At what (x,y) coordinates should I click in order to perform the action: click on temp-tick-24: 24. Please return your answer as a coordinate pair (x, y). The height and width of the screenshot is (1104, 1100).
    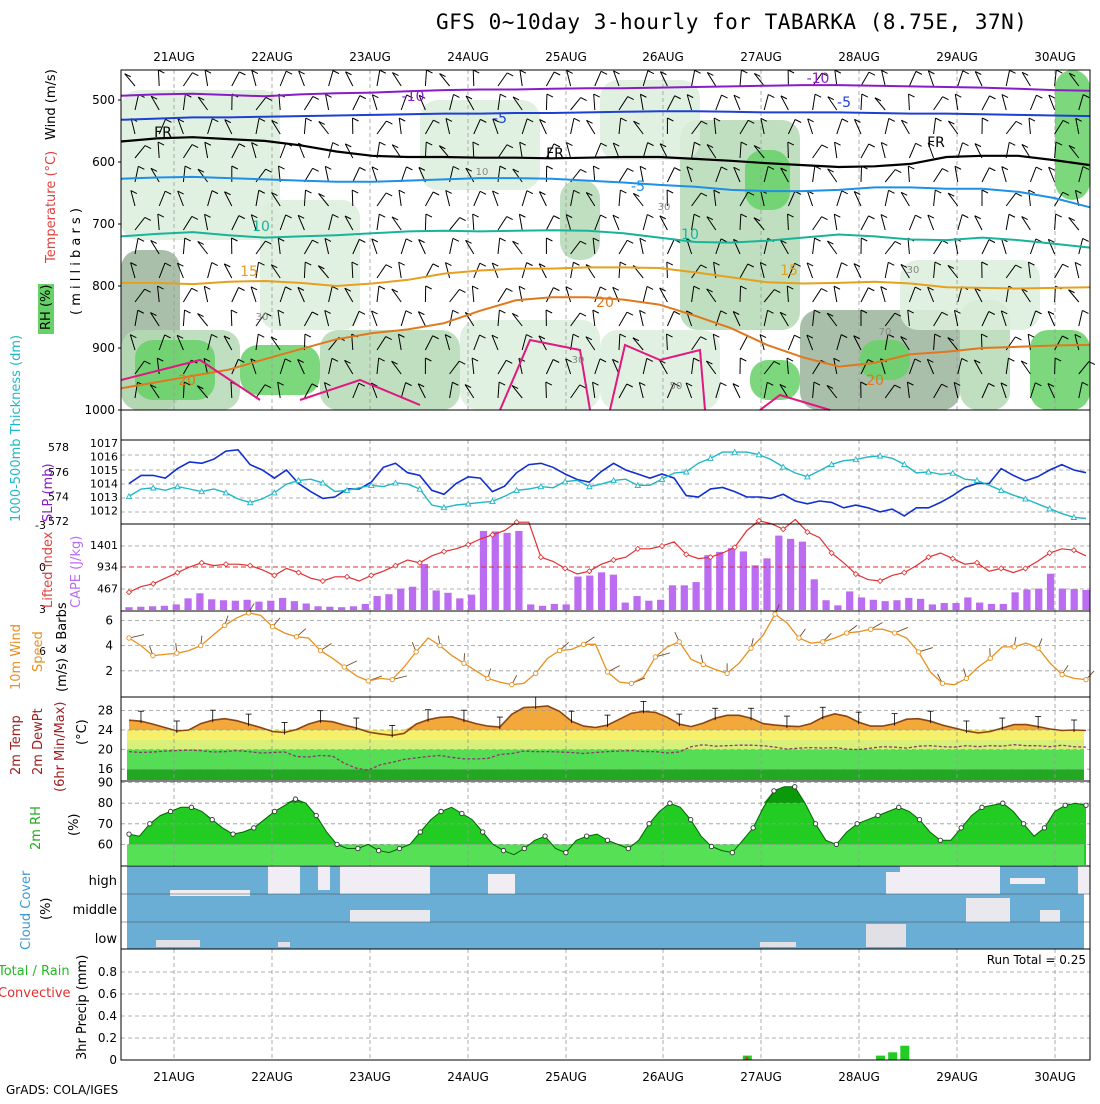
    Looking at the image, I should click on (105, 730).